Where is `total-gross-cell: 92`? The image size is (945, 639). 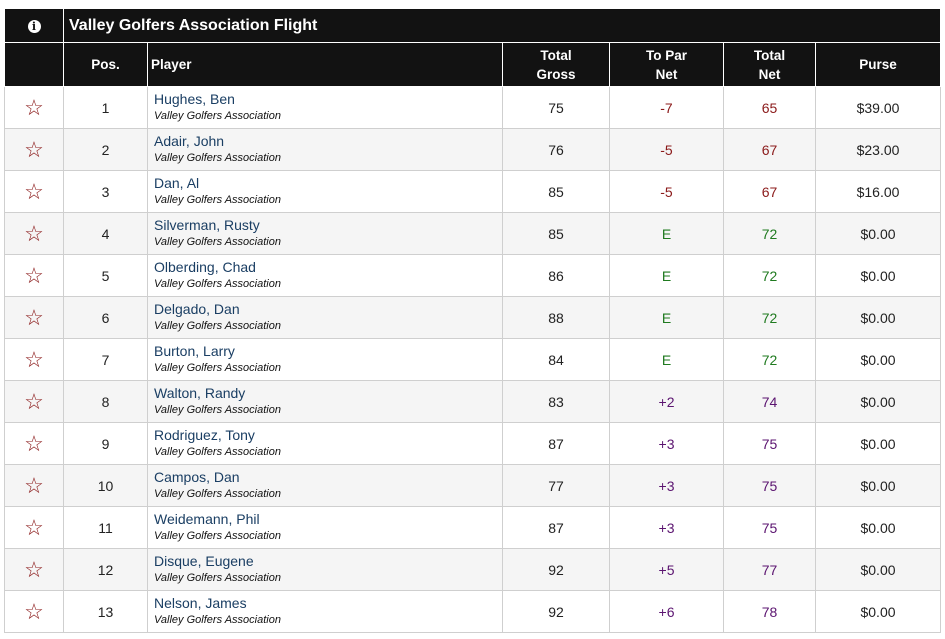
total-gross-cell: 92 is located at coordinates (556, 611).